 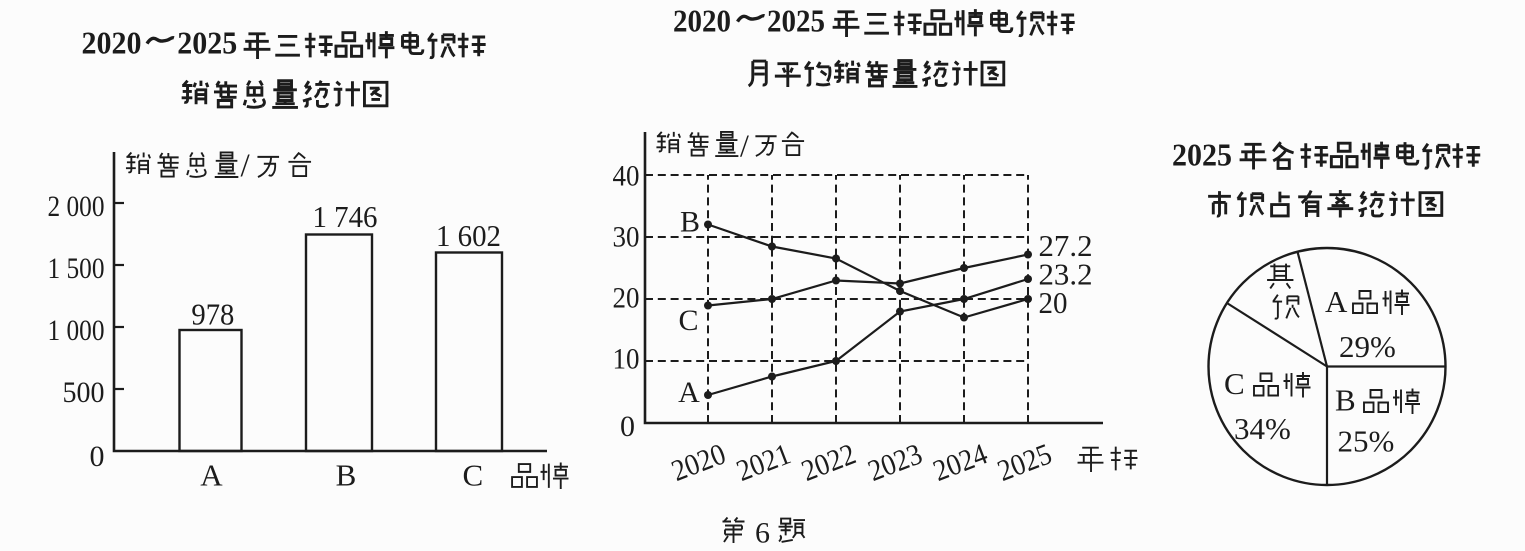 I want to click on svg-text: 1 000, so click(x=76, y=330).